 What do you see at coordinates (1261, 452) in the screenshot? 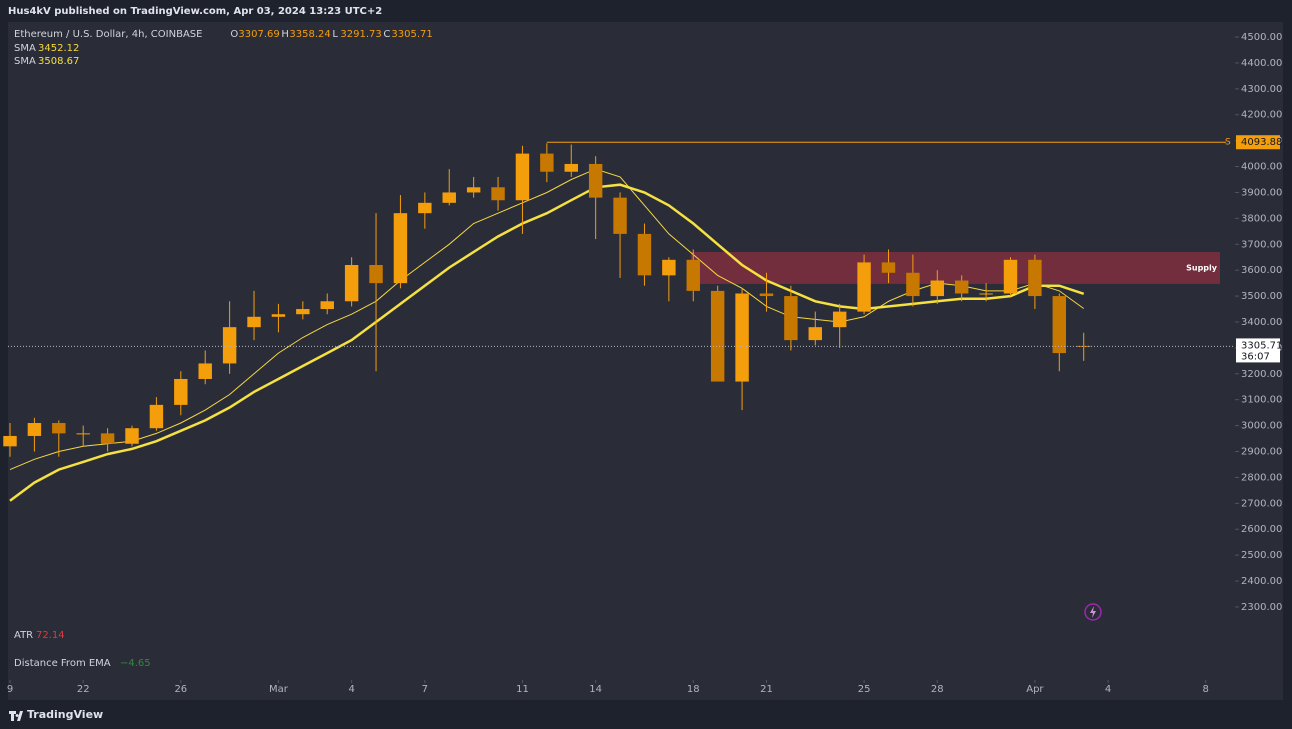
I see `y-tick-label: 2900.00` at bounding box center [1261, 452].